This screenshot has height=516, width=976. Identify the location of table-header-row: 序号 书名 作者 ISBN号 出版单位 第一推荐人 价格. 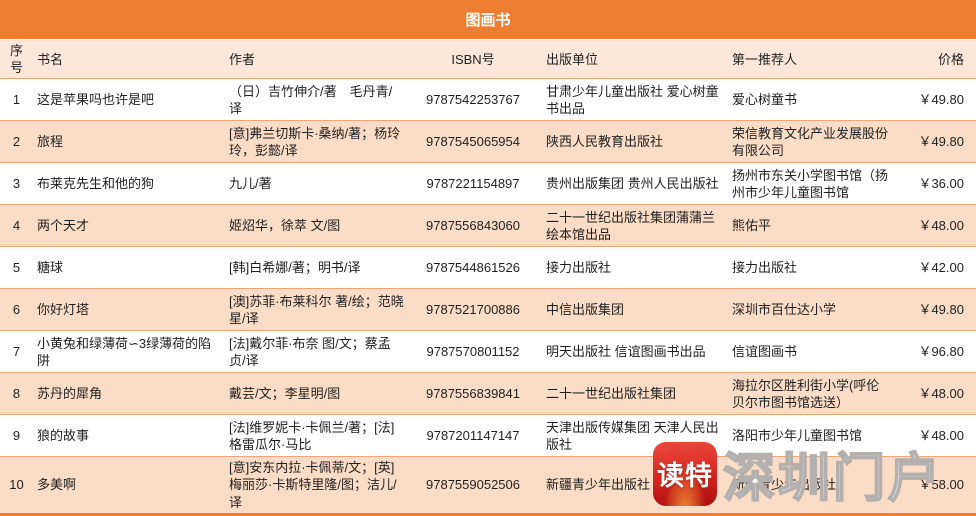
(488, 59).